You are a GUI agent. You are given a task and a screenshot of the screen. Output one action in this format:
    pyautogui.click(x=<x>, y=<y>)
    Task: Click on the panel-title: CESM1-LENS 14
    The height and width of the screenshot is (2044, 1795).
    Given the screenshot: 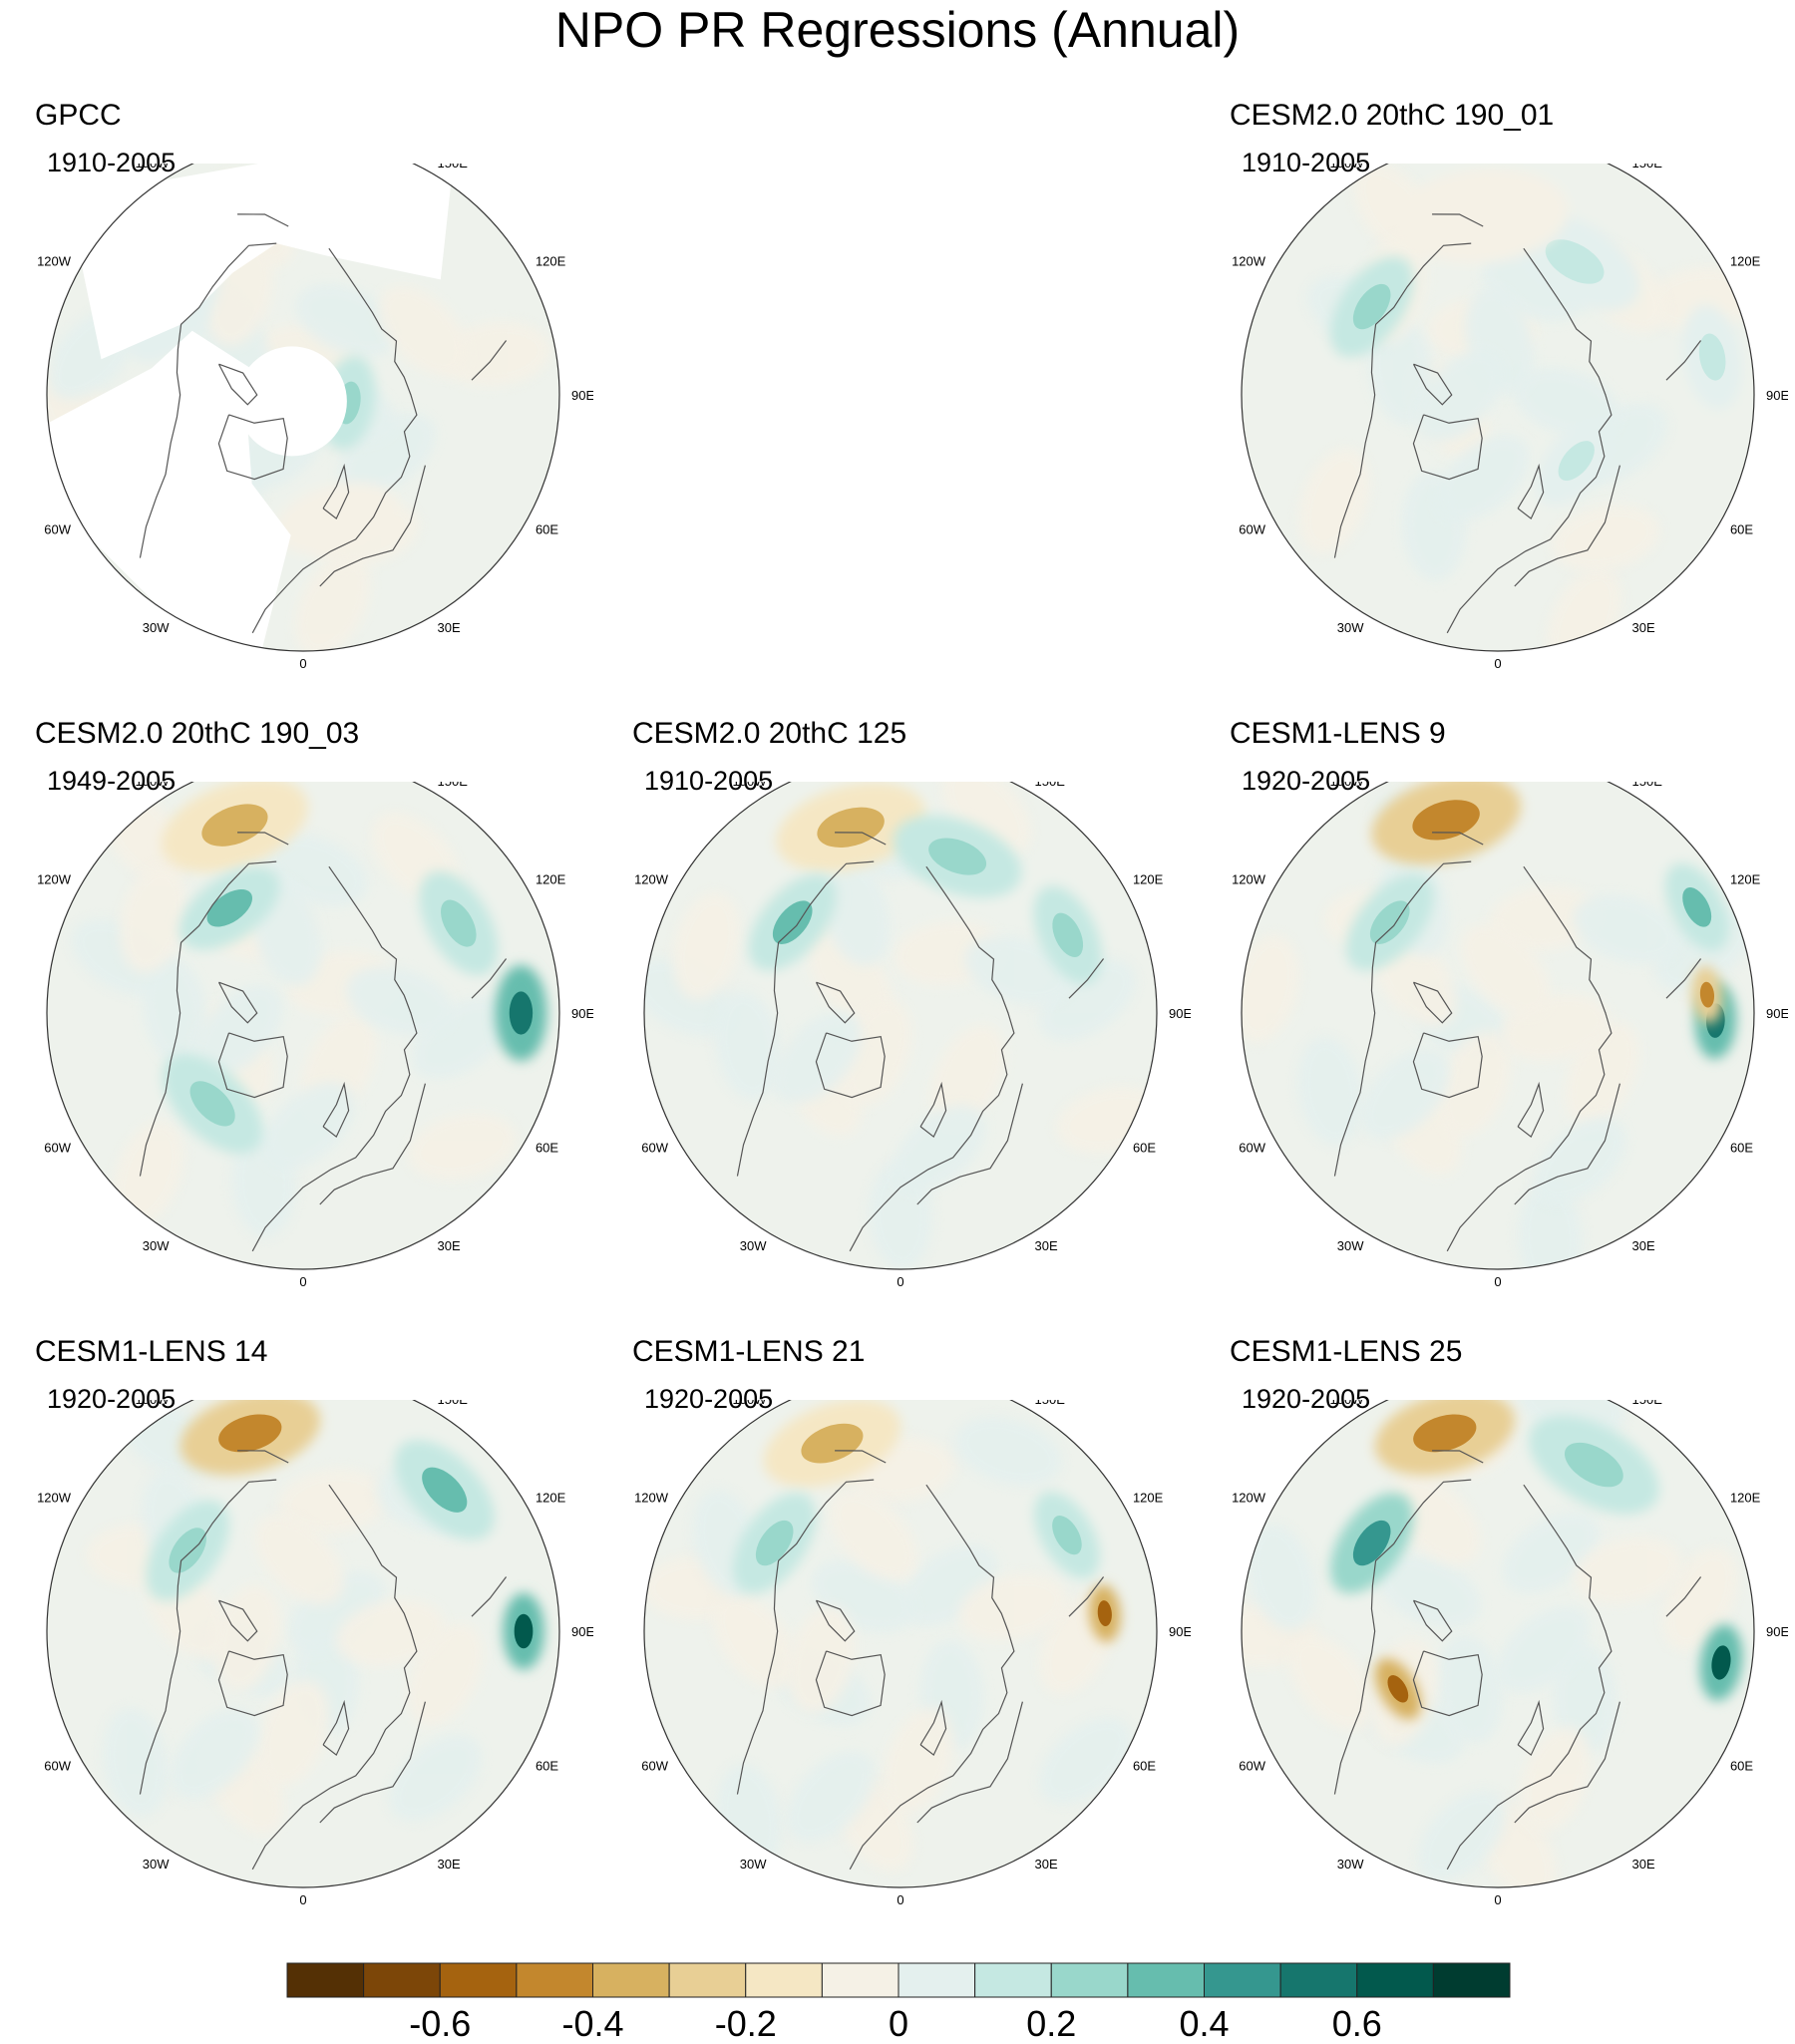 What is the action you would take?
    pyautogui.click(x=151, y=1351)
    